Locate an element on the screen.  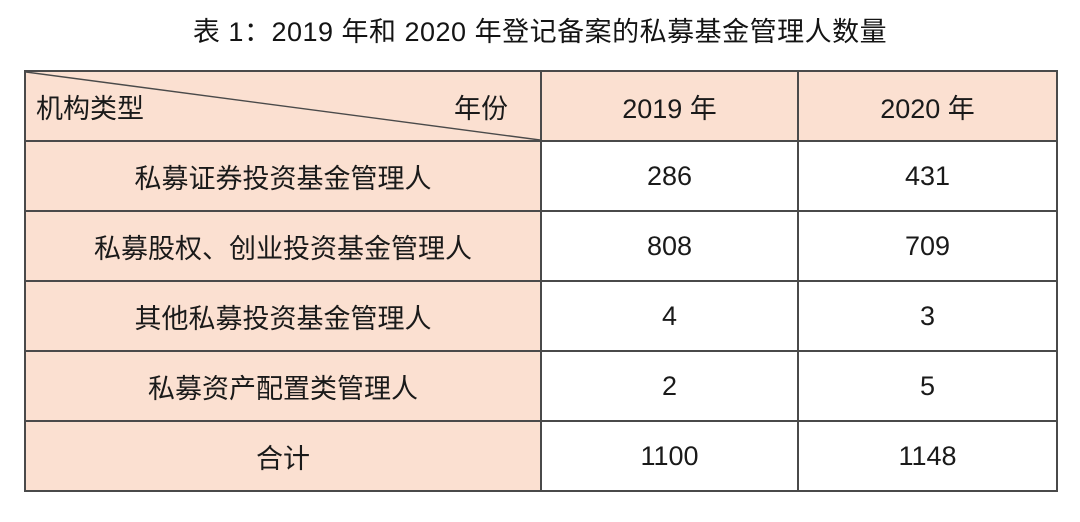
value-2019: 2 is located at coordinates (669, 386).